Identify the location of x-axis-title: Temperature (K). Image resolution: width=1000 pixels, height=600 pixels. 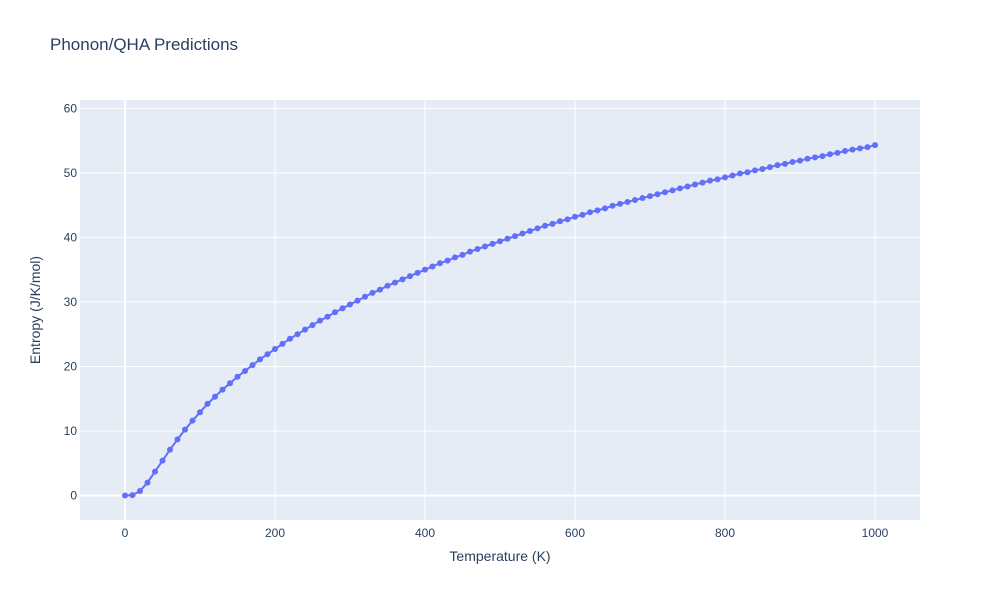
(499, 556).